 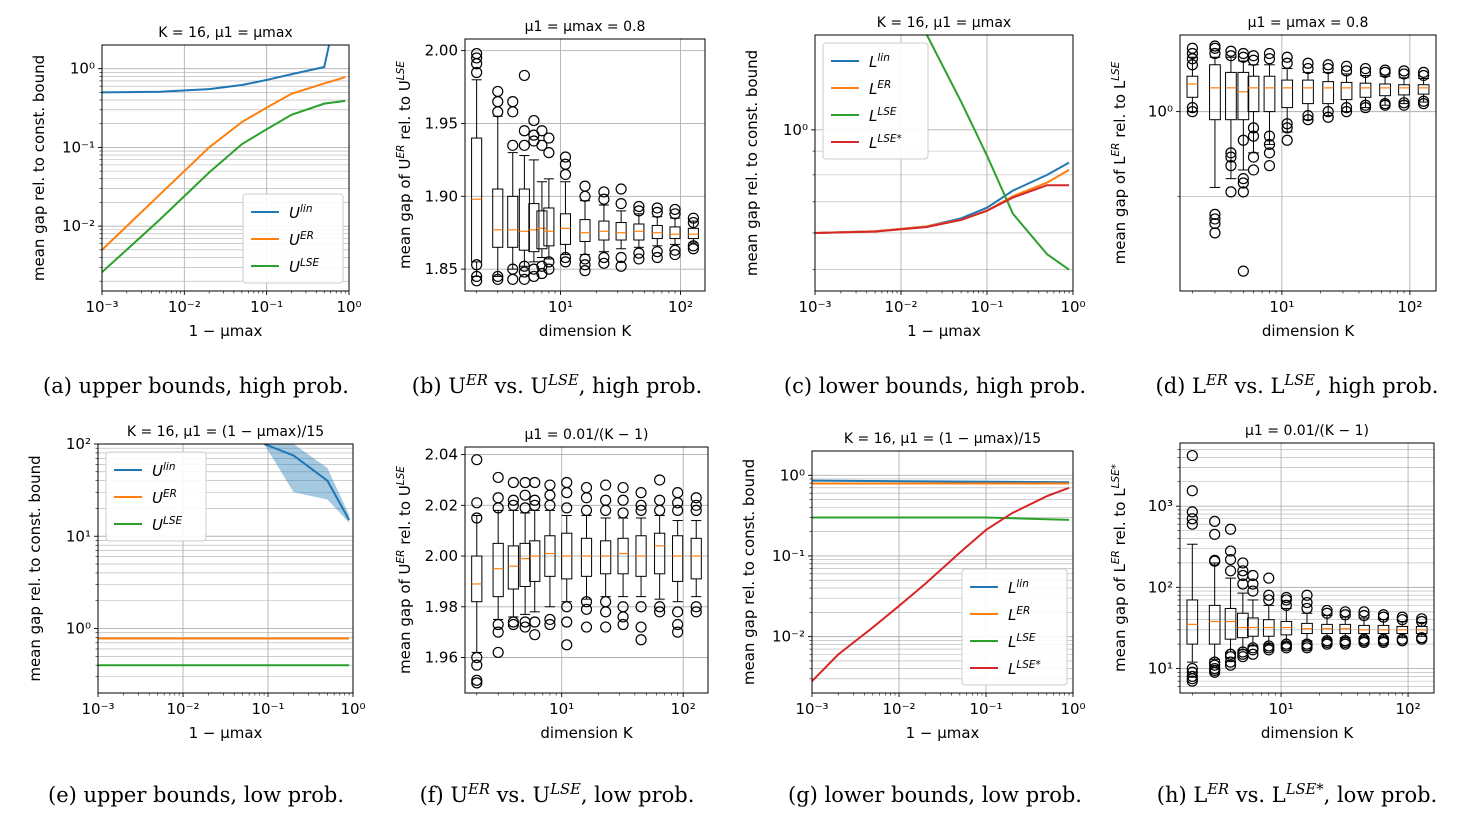 I want to click on x-tick-label: 10⁰, so click(x=1072, y=709).